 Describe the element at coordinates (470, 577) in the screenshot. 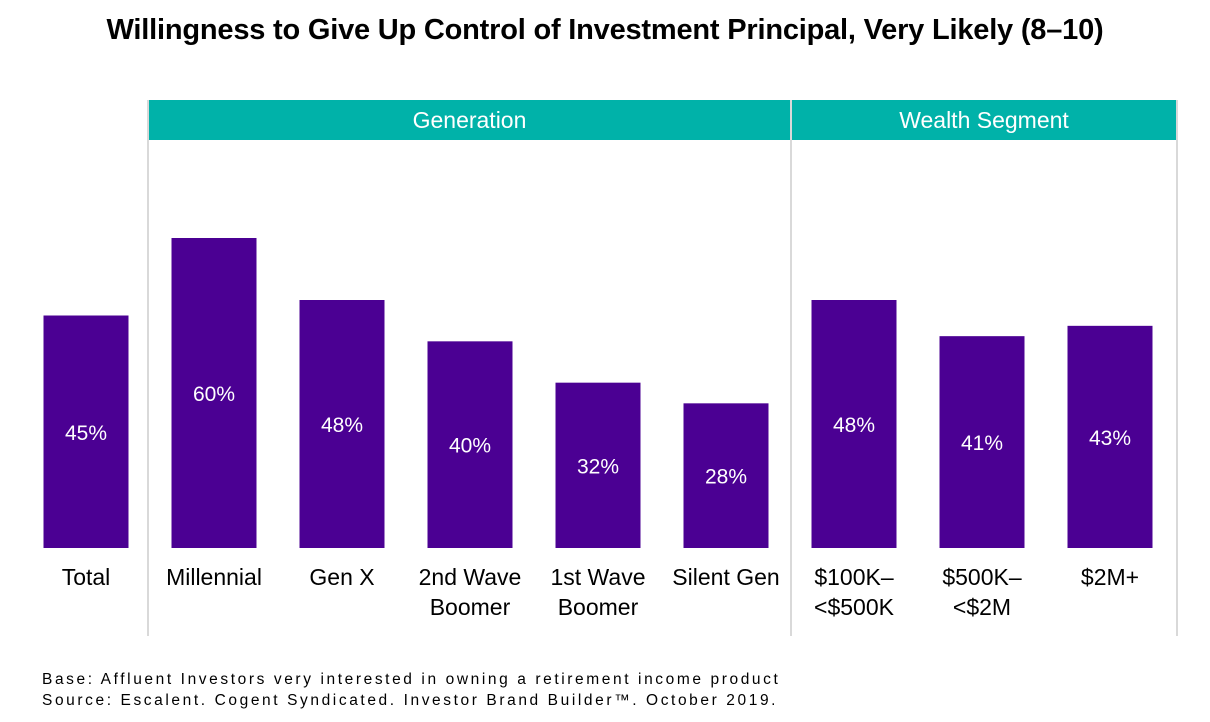

I see `category-label: 2nd Wave` at that location.